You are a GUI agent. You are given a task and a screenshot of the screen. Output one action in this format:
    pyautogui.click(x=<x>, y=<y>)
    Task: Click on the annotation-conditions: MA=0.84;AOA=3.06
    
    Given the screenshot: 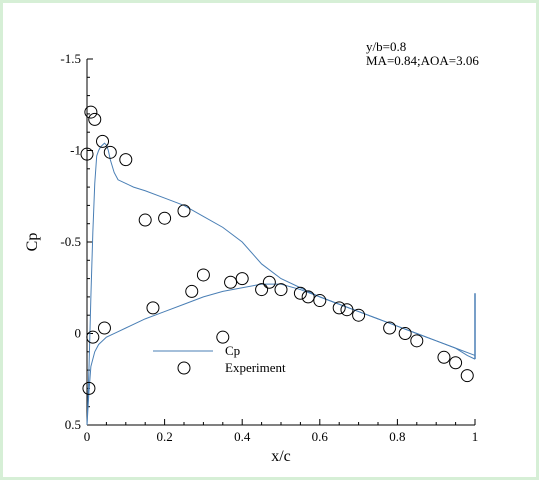 What is the action you would take?
    pyautogui.click(x=422, y=60)
    